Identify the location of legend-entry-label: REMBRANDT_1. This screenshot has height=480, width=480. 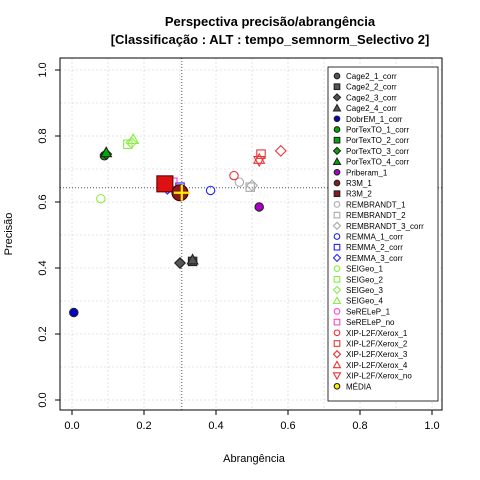
(376, 204).